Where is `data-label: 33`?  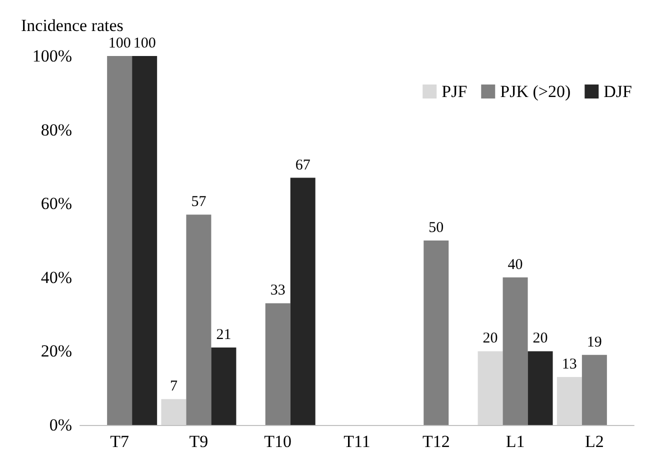 data-label: 33 is located at coordinates (278, 290).